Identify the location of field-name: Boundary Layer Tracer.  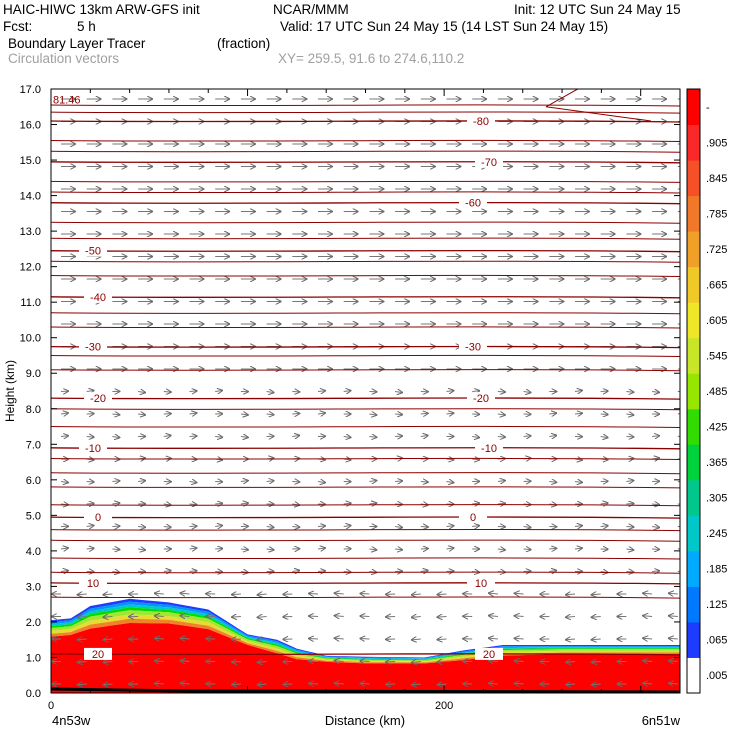
(77, 43).